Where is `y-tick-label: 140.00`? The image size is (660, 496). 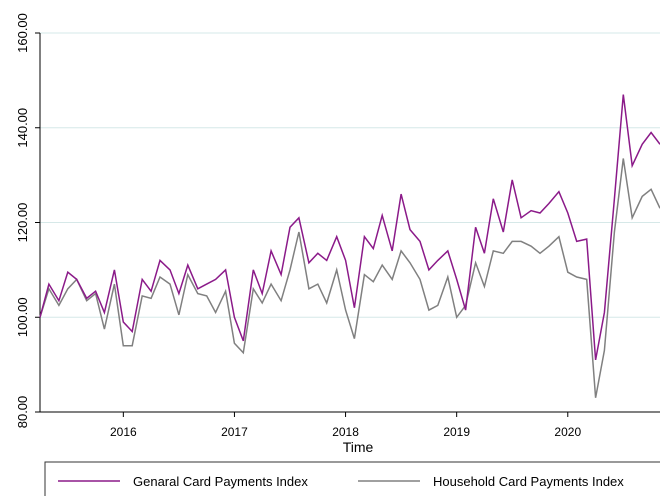
y-tick-label: 140.00 is located at coordinates (22, 128).